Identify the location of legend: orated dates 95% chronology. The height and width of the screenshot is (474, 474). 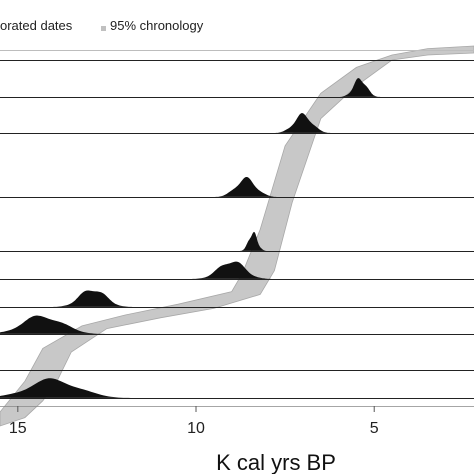
(237, 28).